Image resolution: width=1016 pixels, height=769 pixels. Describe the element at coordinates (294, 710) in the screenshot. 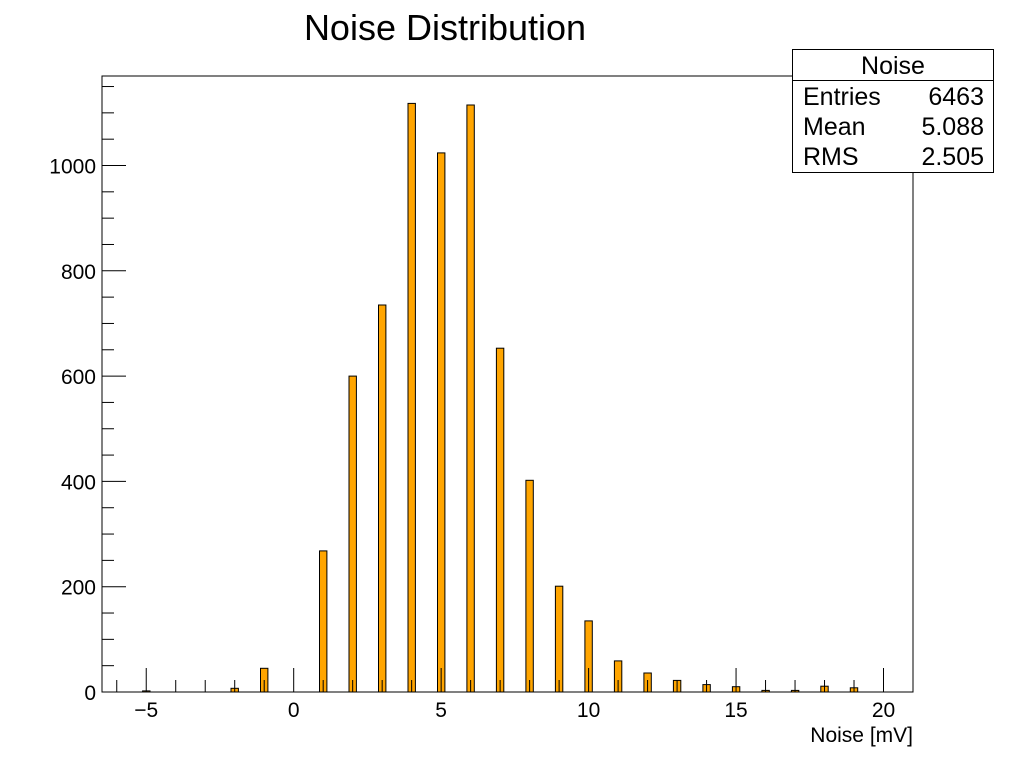

I see `x-tick-label: 0` at that location.